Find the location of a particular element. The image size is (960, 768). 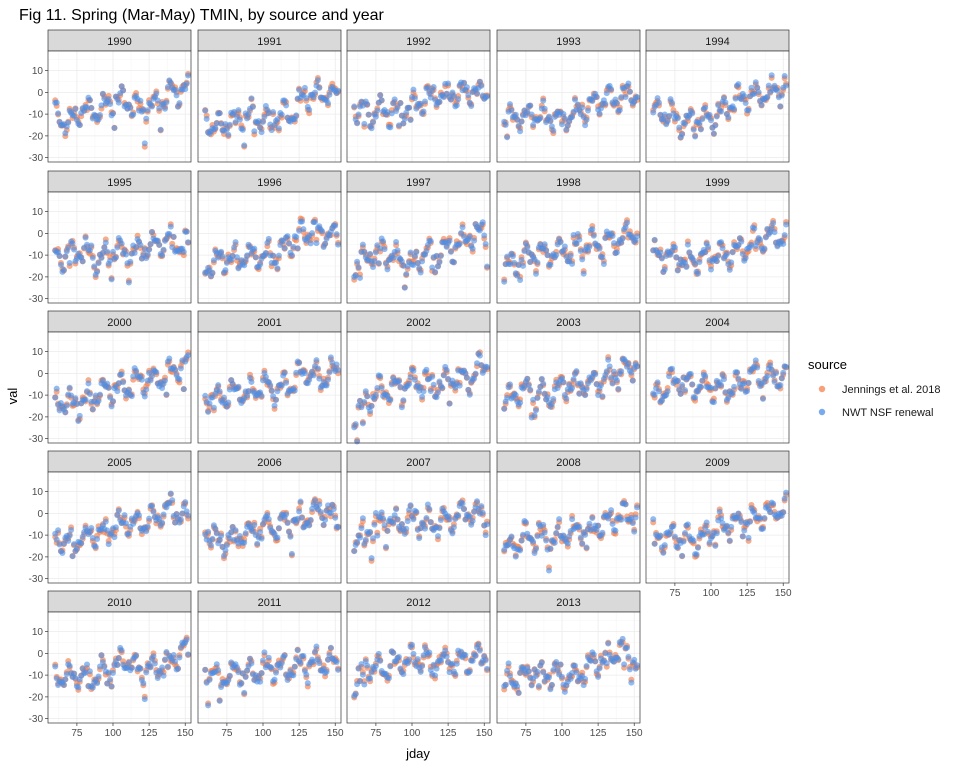

panel-1993: 1993 is located at coordinates (568, 96).